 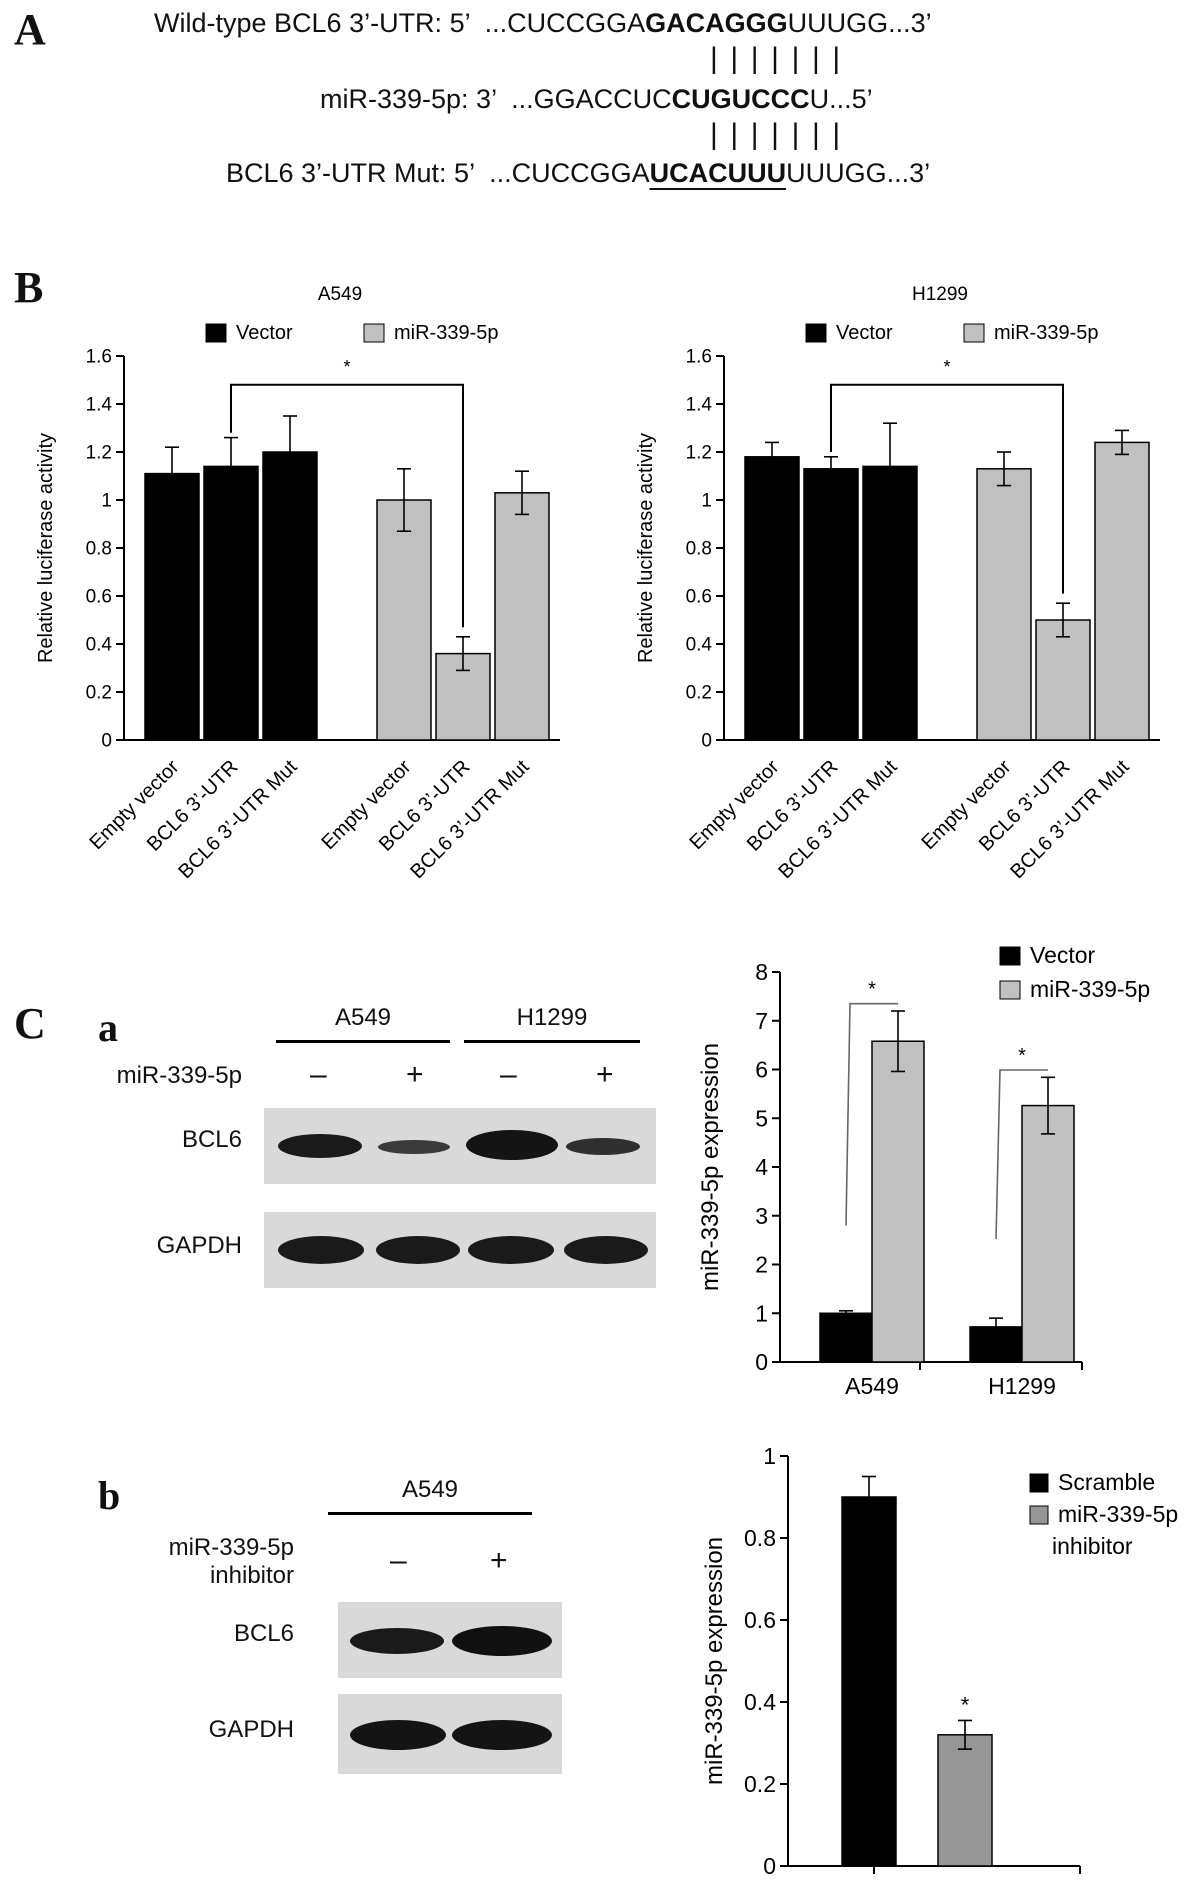 I want to click on blot-a-cell-line-h1299: H1299, so click(x=552, y=1017).